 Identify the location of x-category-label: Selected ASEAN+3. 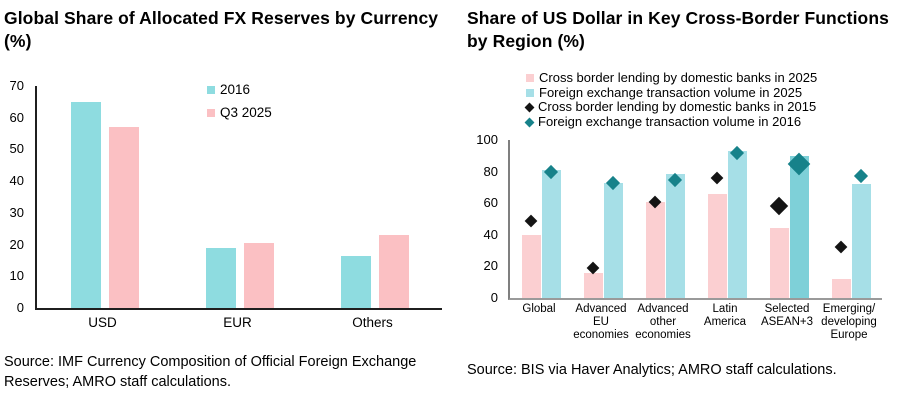
(787, 315).